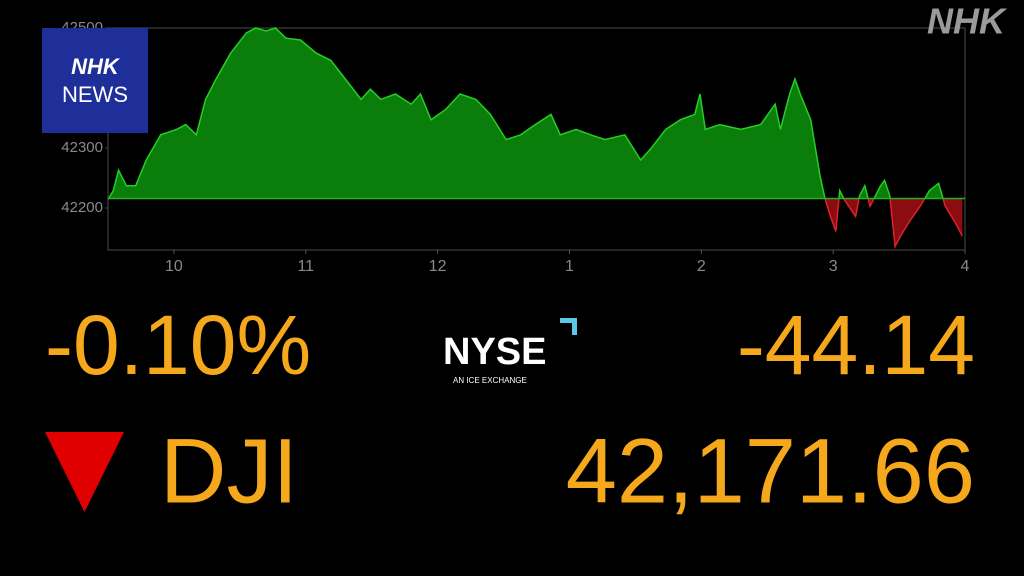 The width and height of the screenshot is (1024, 576). I want to click on exchange-name: NYSE, so click(494, 352).